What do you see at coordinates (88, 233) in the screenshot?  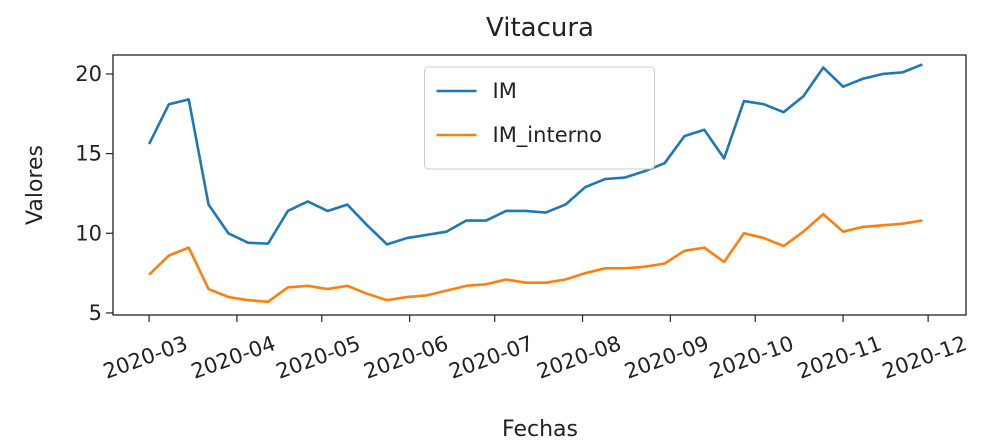 I see `y-tick-label: 10` at bounding box center [88, 233].